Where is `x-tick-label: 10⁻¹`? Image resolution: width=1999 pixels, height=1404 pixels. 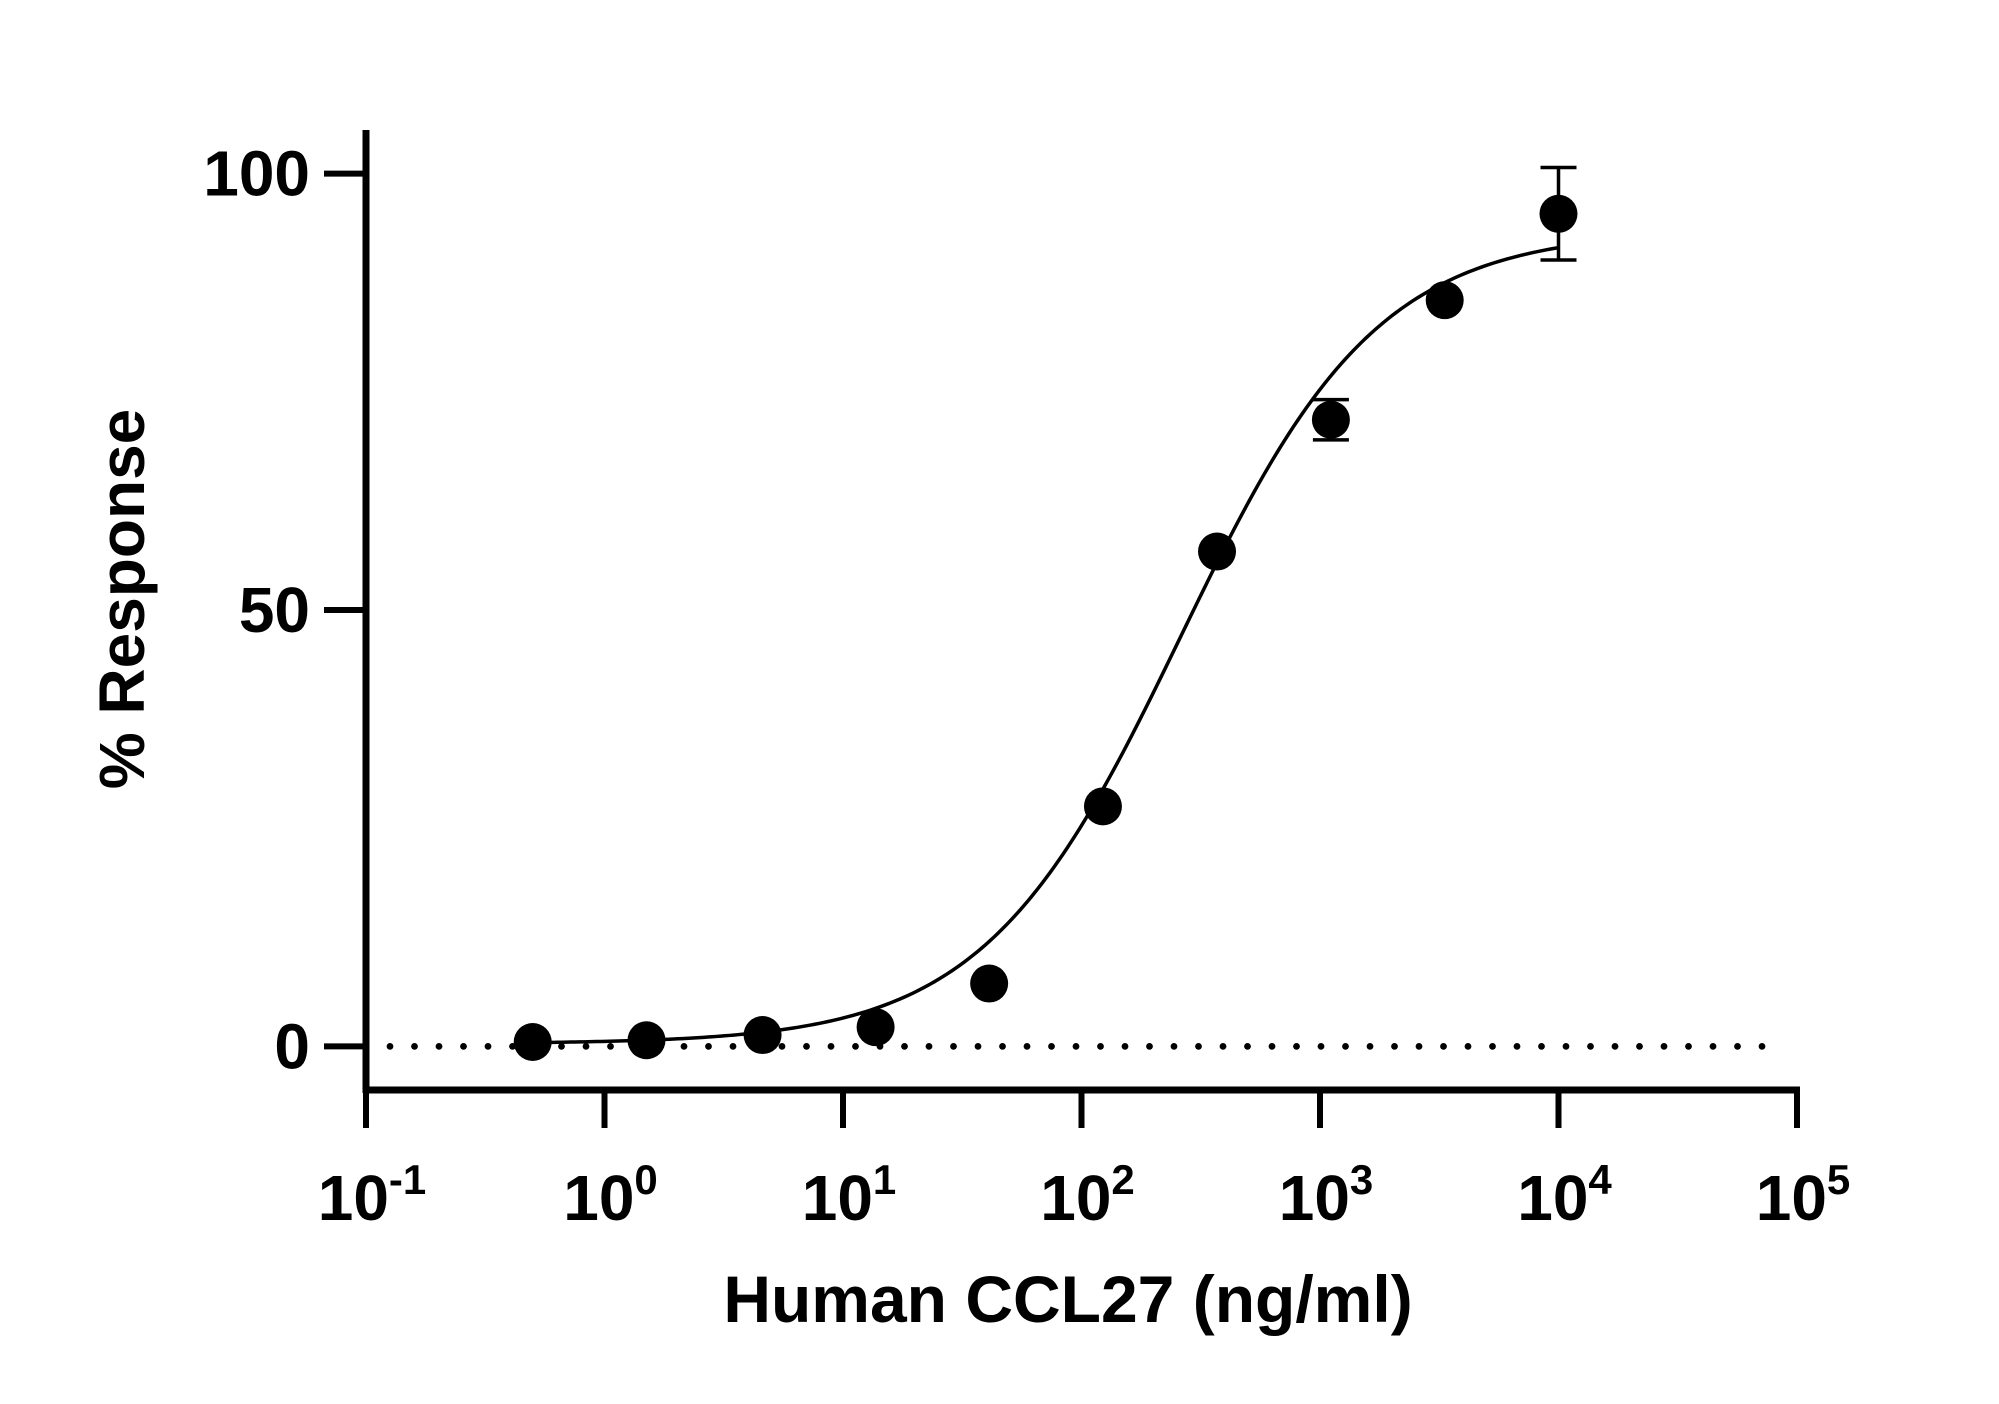 x-tick-label: 10⁻¹ is located at coordinates (372, 1195).